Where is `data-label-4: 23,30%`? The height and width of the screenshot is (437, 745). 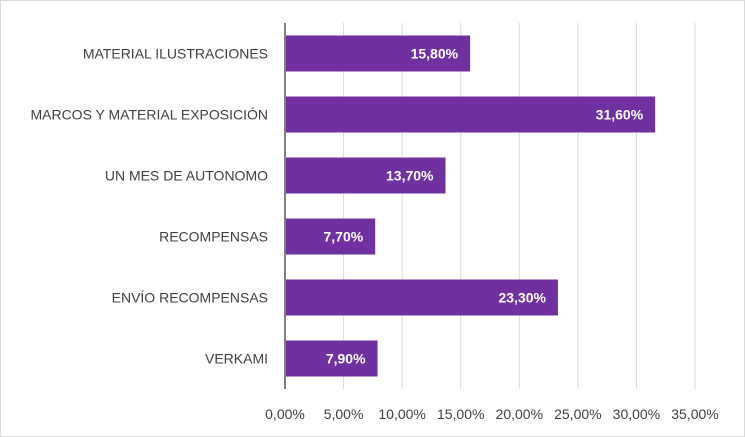 data-label-4: 23,30% is located at coordinates (522, 298).